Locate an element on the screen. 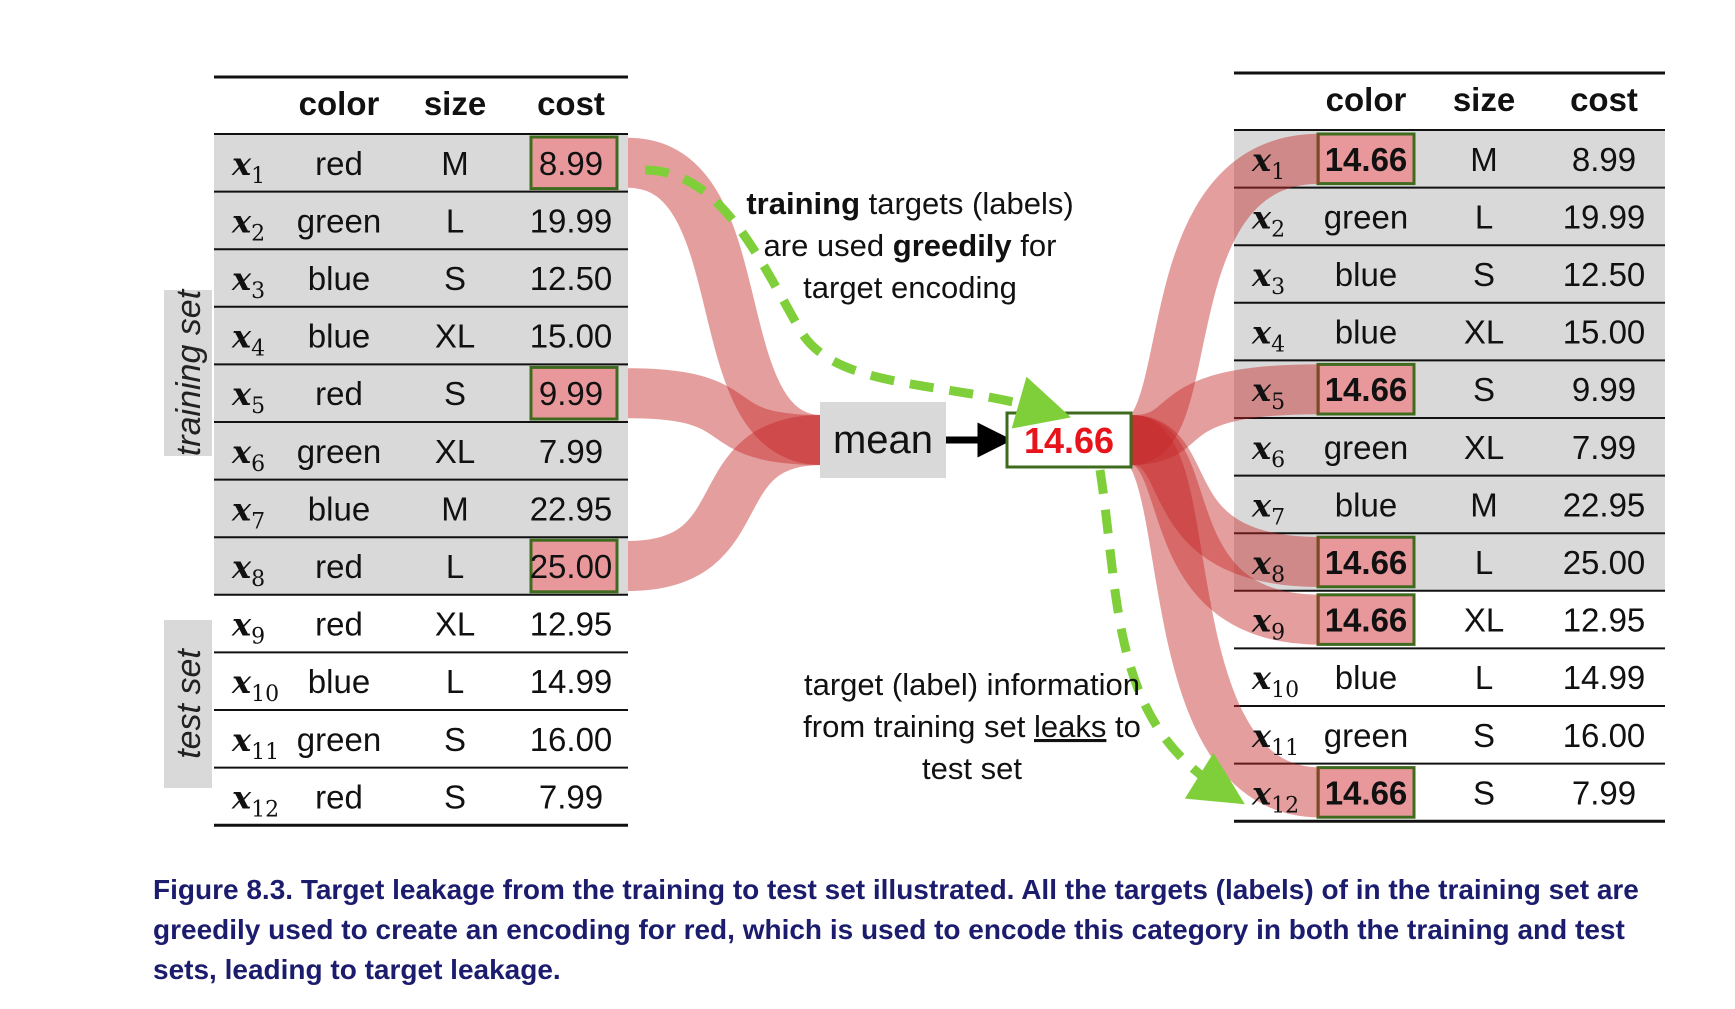 The image size is (1735, 1009). right-row-label: x1 is located at coordinates (1268, 163).